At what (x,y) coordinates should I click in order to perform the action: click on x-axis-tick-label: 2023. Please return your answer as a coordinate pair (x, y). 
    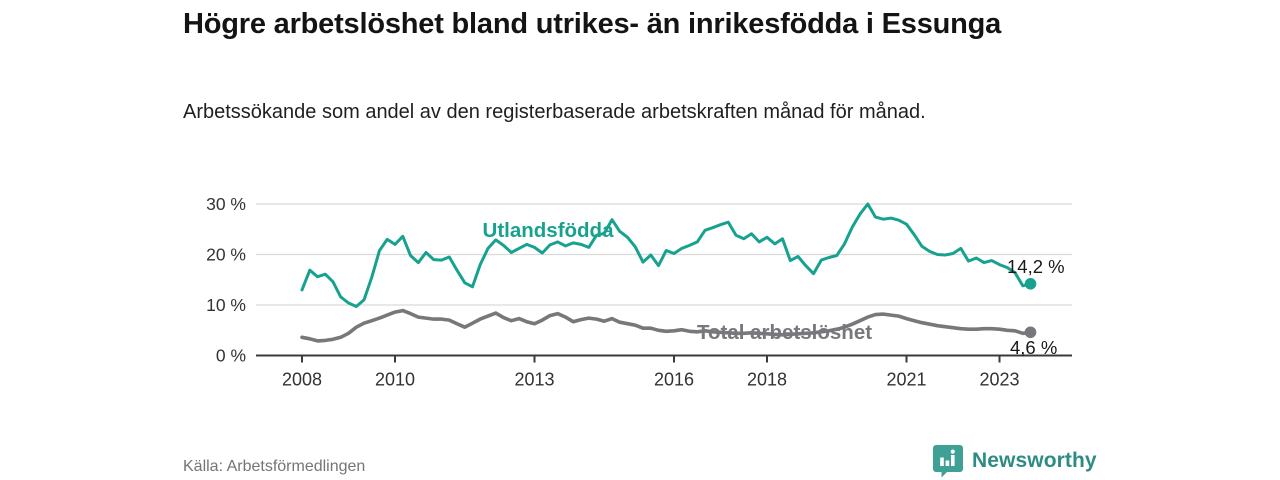
    Looking at the image, I should click on (999, 380).